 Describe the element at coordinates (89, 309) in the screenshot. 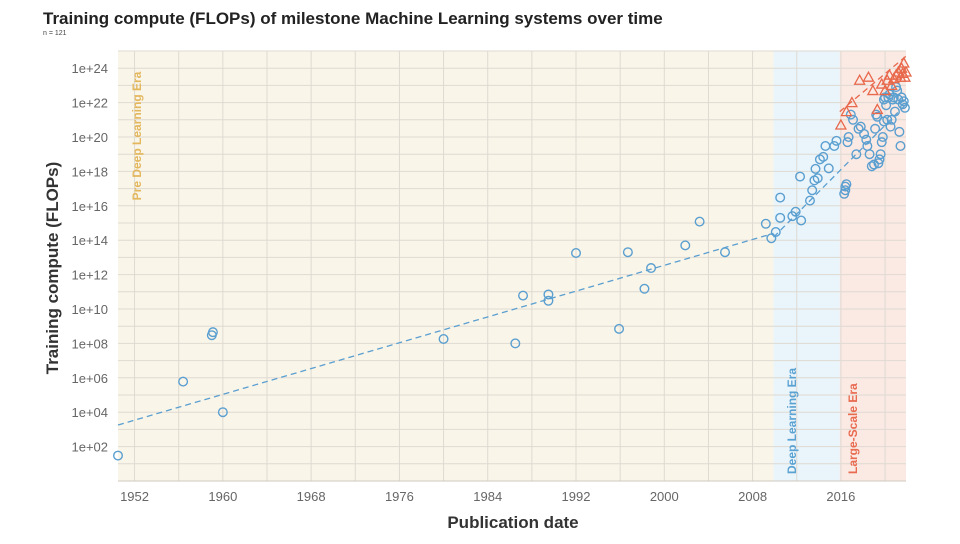

I see `y-tick-label: 1e+10` at that location.